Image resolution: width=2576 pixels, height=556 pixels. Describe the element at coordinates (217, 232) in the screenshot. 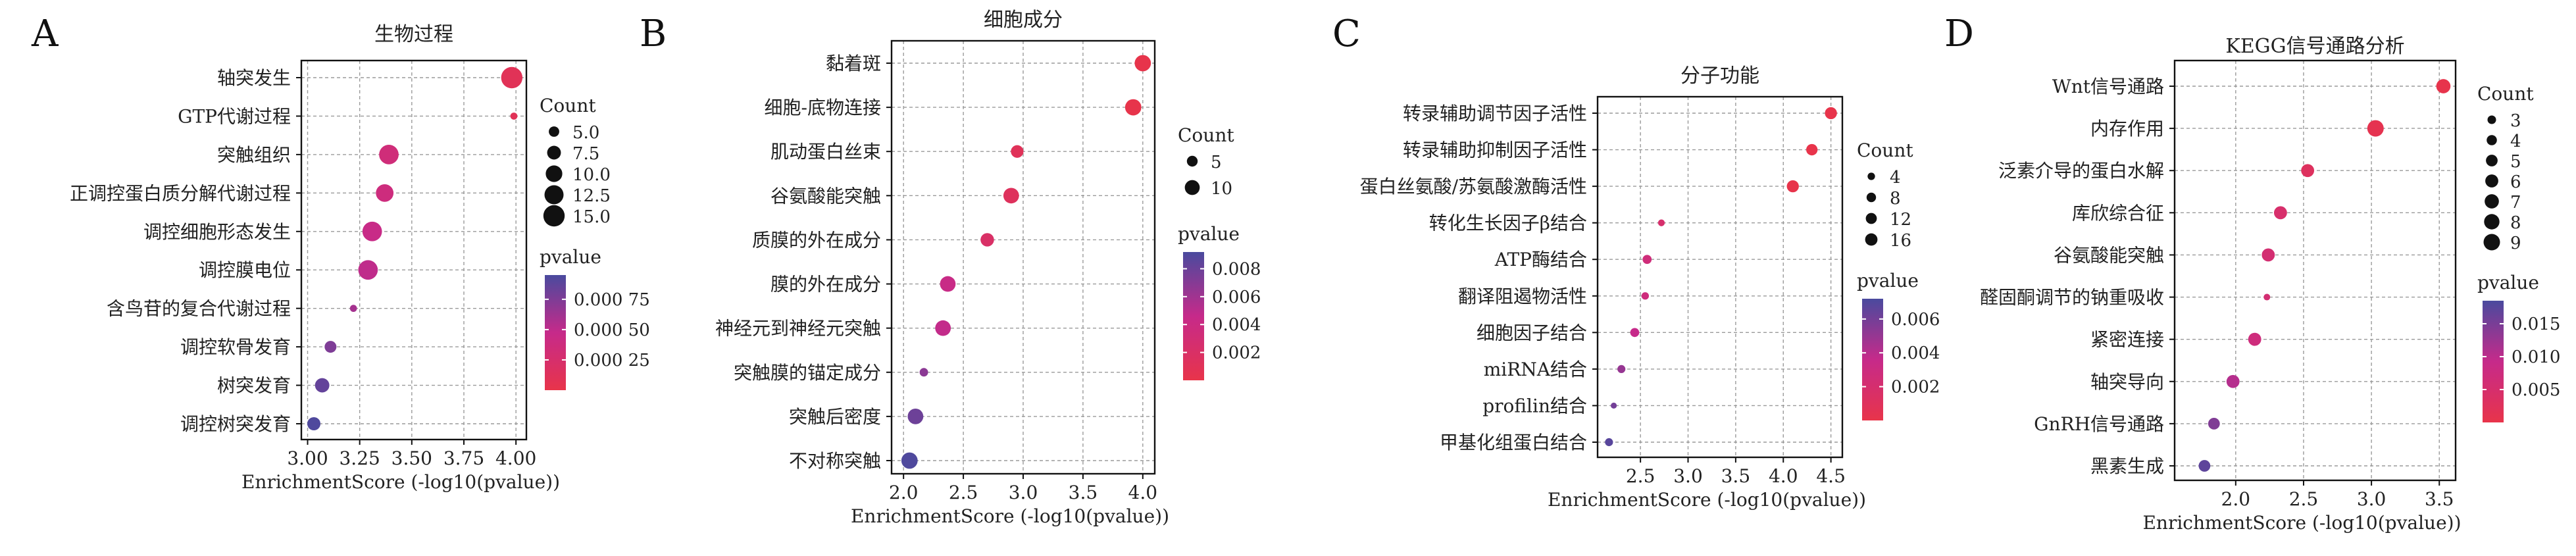

I see `y-tick-label: 调控细胞形态发生` at that location.